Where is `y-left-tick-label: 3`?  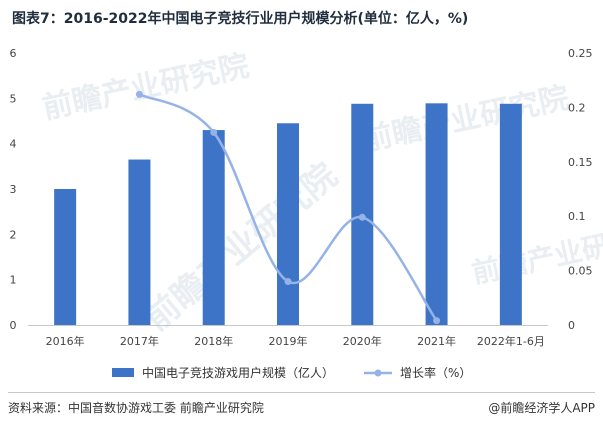
y-left-tick-label: 3 is located at coordinates (13, 189).